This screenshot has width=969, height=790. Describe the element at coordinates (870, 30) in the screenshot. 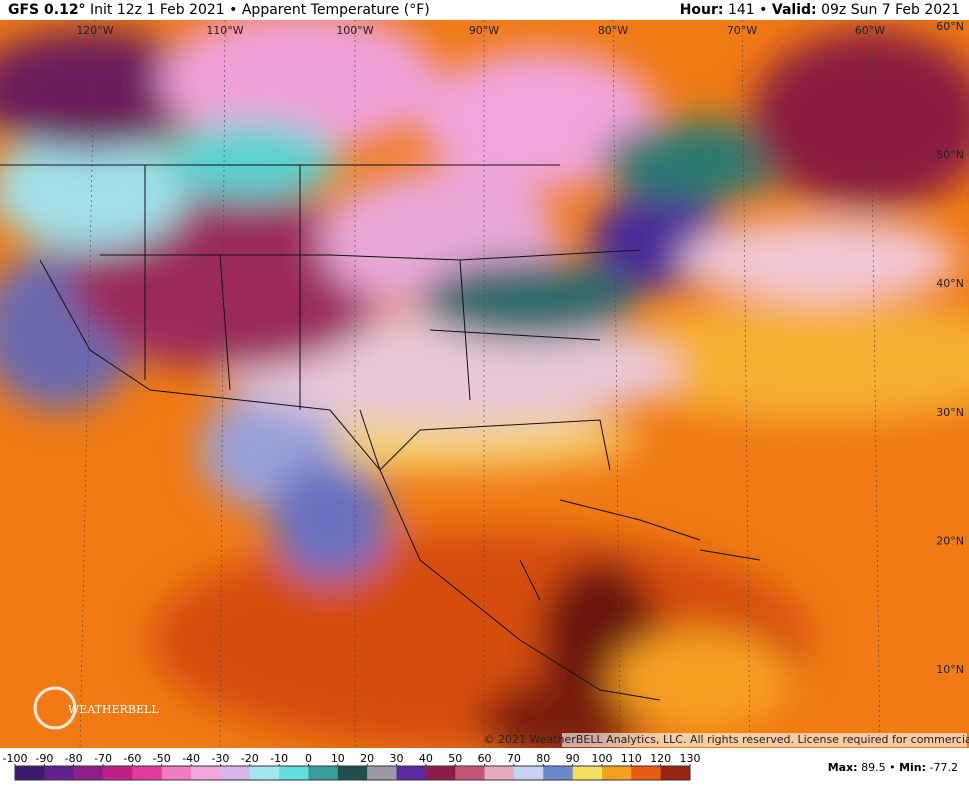

I see `lon-label: 60°W` at that location.